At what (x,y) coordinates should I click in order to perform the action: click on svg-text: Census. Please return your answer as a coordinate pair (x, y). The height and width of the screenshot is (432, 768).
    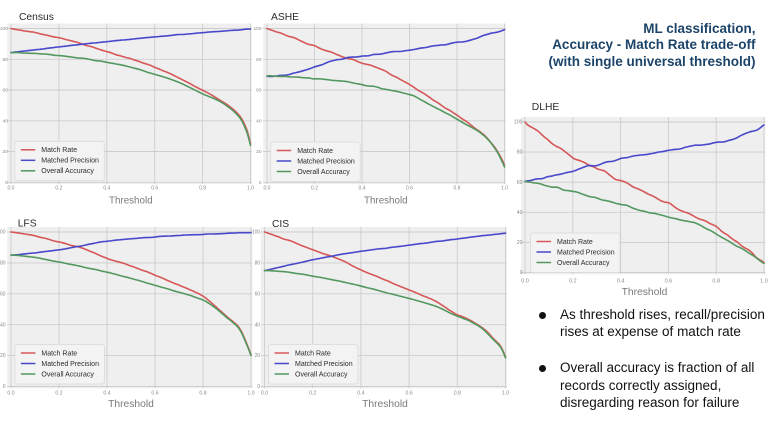
    Looking at the image, I should click on (36, 17).